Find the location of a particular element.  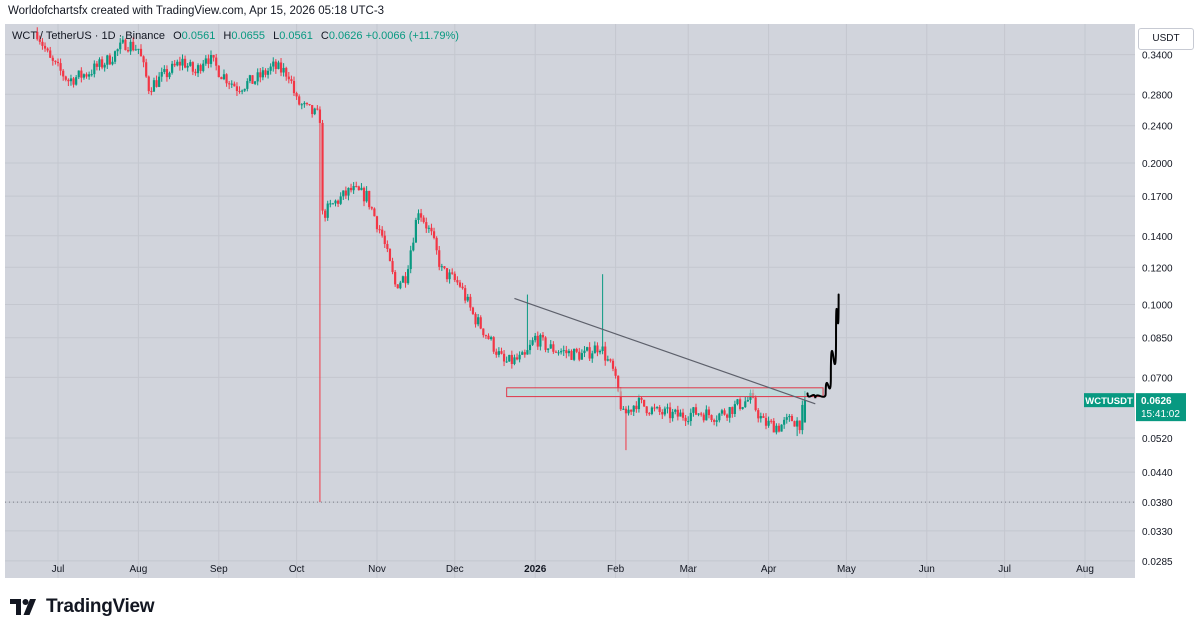

low-value: 0.0561 is located at coordinates (296, 36).